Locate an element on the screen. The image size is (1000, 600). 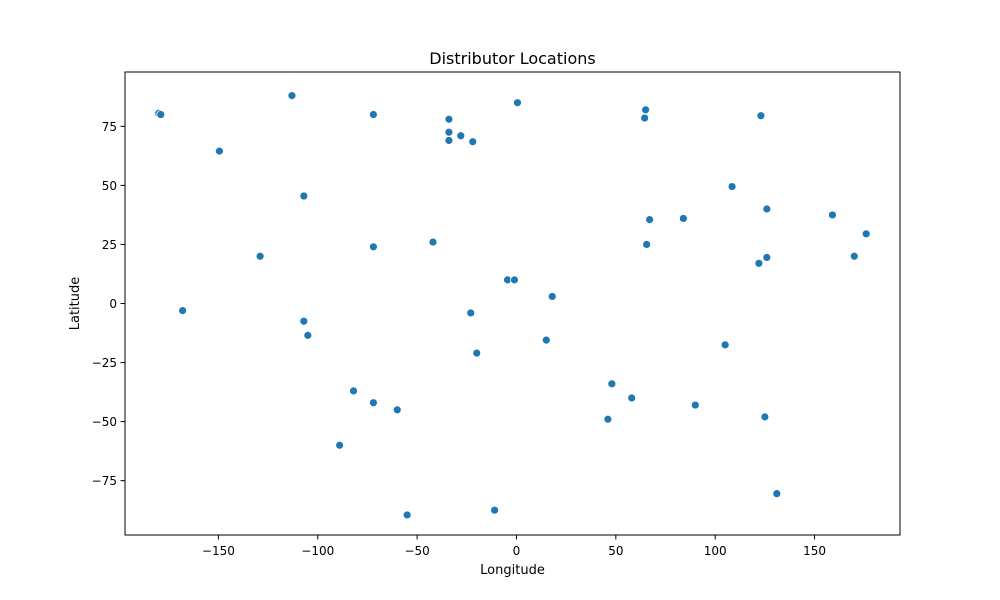
y-tick-label: 75 is located at coordinates (109, 127).